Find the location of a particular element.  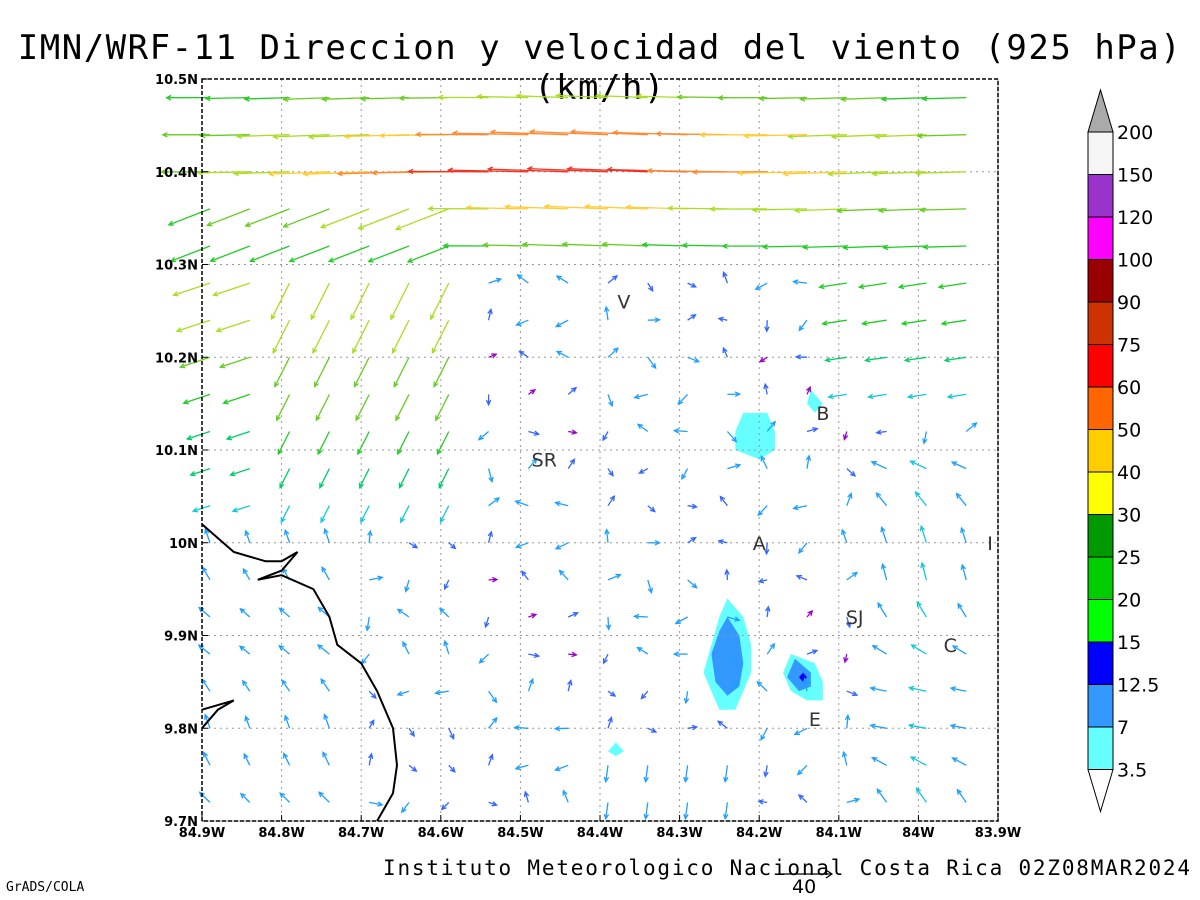

colorbar-label: 200 is located at coordinates (1135, 133).